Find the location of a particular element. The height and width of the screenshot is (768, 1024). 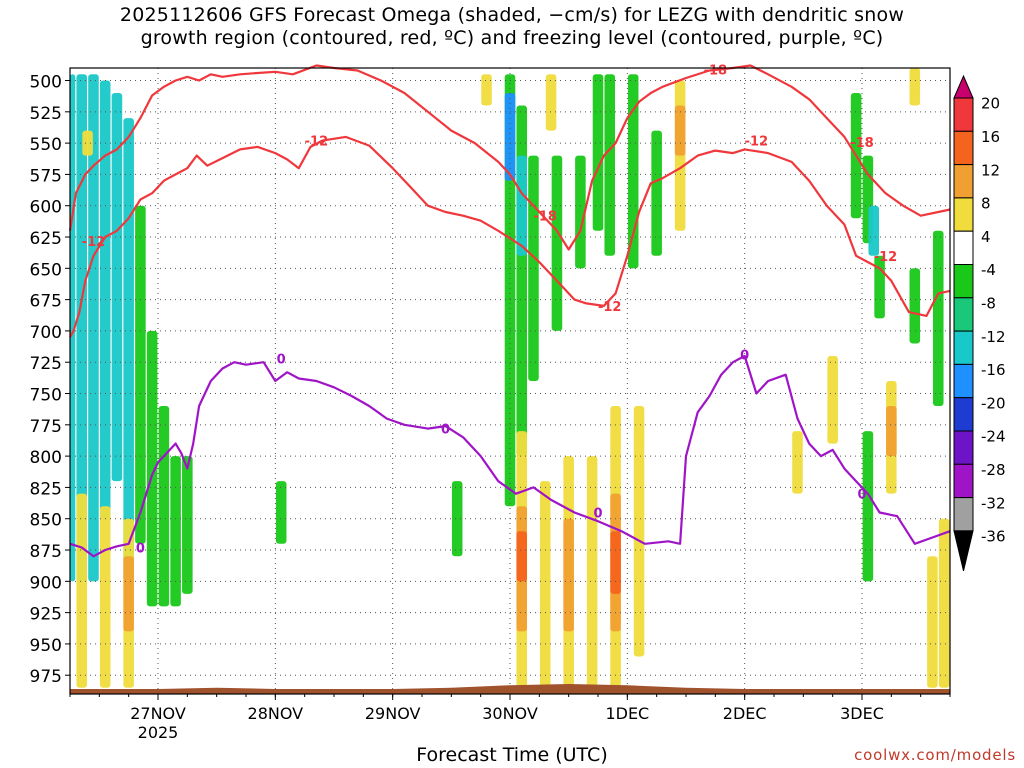

y-tick-label: 675 is located at coordinates (46, 302).